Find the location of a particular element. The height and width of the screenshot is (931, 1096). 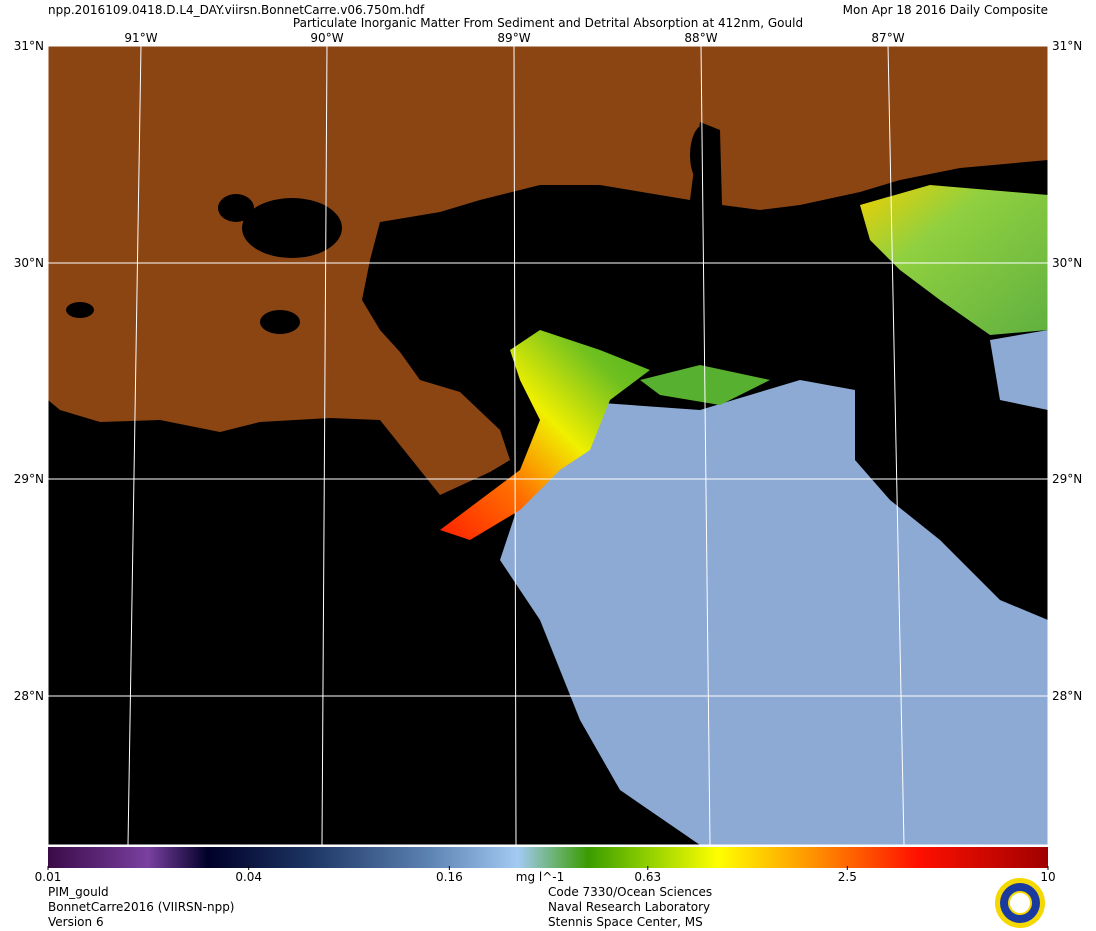

colorbar-tick-label: 0.04 is located at coordinates (248, 877).